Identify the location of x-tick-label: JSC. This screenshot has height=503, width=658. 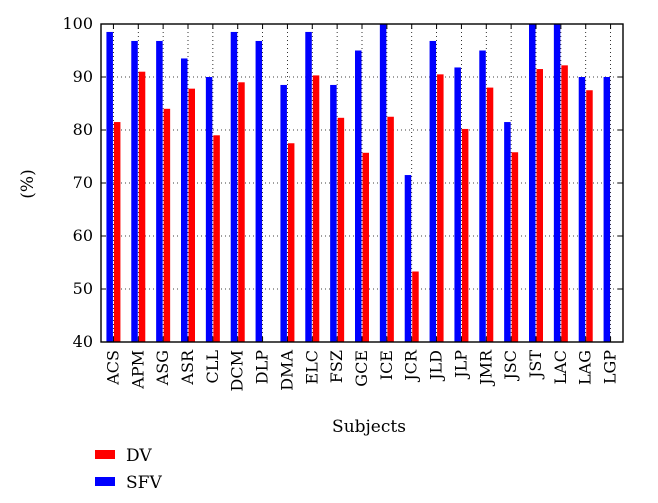
(510, 366).